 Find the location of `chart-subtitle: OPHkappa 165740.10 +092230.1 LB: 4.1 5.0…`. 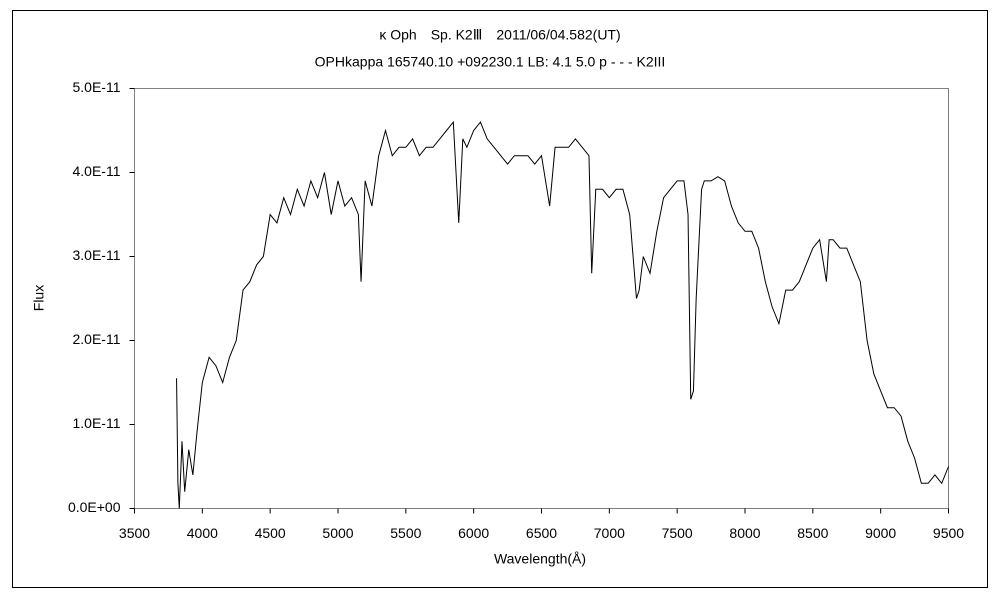

chart-subtitle: OPHkappa 165740.10 +092230.1 LB: 4.1 5.0… is located at coordinates (490, 62).